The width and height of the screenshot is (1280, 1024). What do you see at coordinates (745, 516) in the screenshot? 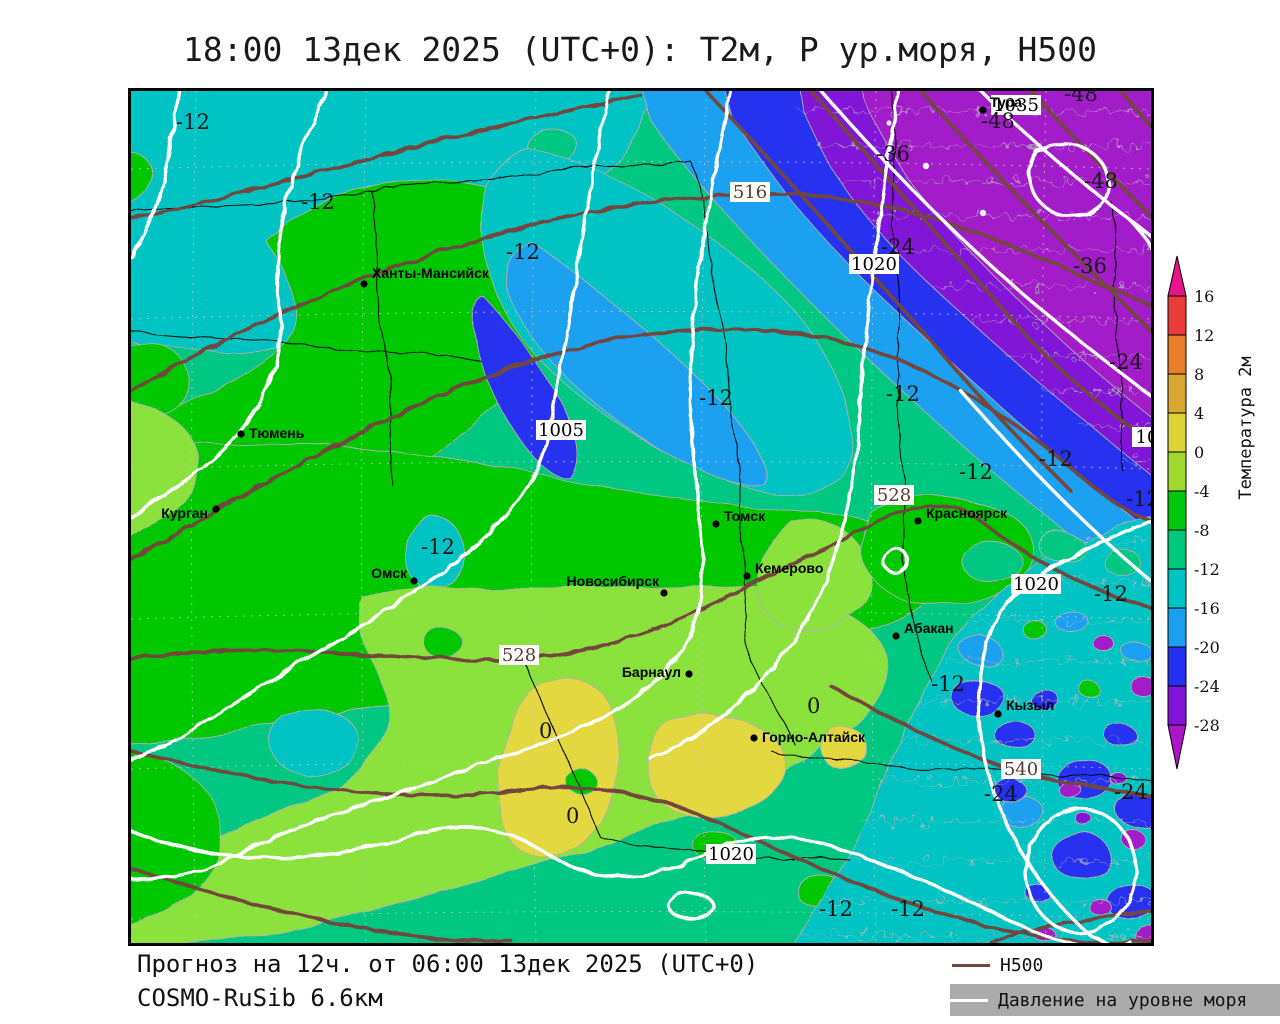
I see `city-label: Томск` at bounding box center [745, 516].